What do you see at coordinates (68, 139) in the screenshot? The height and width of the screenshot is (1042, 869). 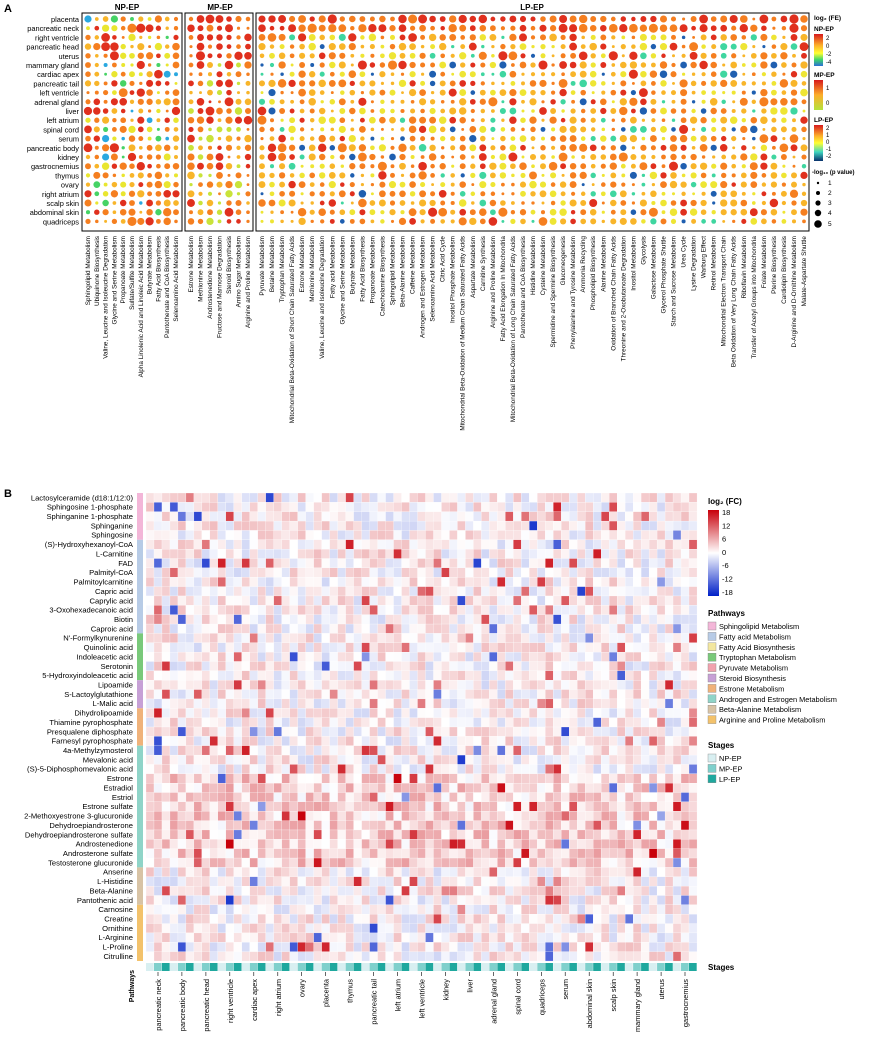 I see `tissue-label: serum` at bounding box center [68, 139].